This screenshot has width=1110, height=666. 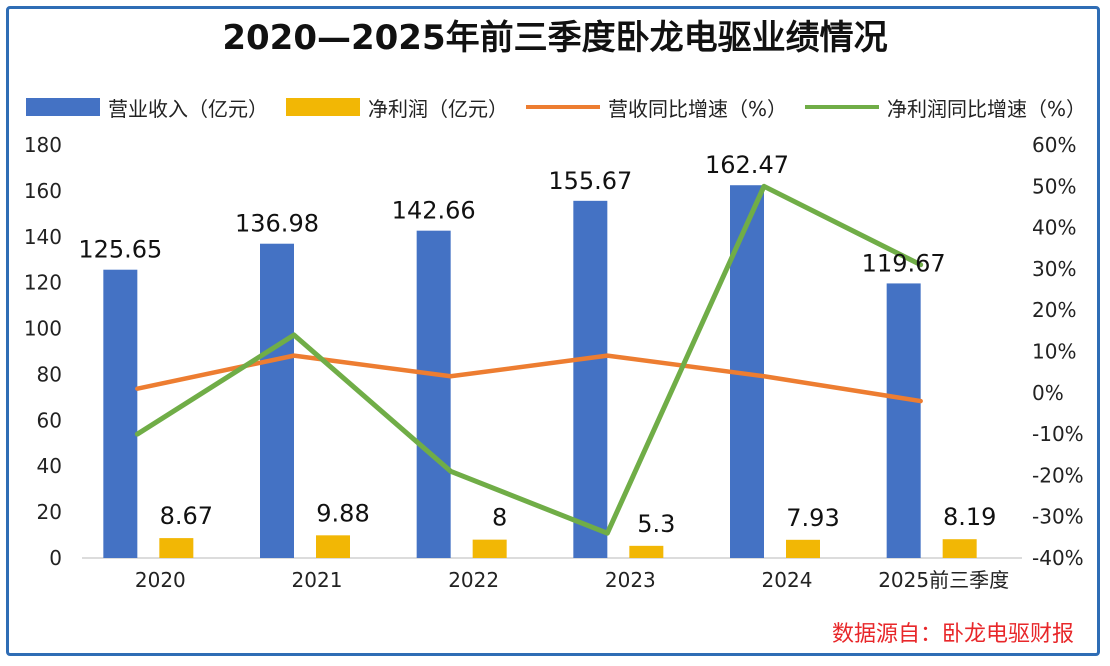 I want to click on data-label-revenue: 155.67, so click(x=590, y=181).